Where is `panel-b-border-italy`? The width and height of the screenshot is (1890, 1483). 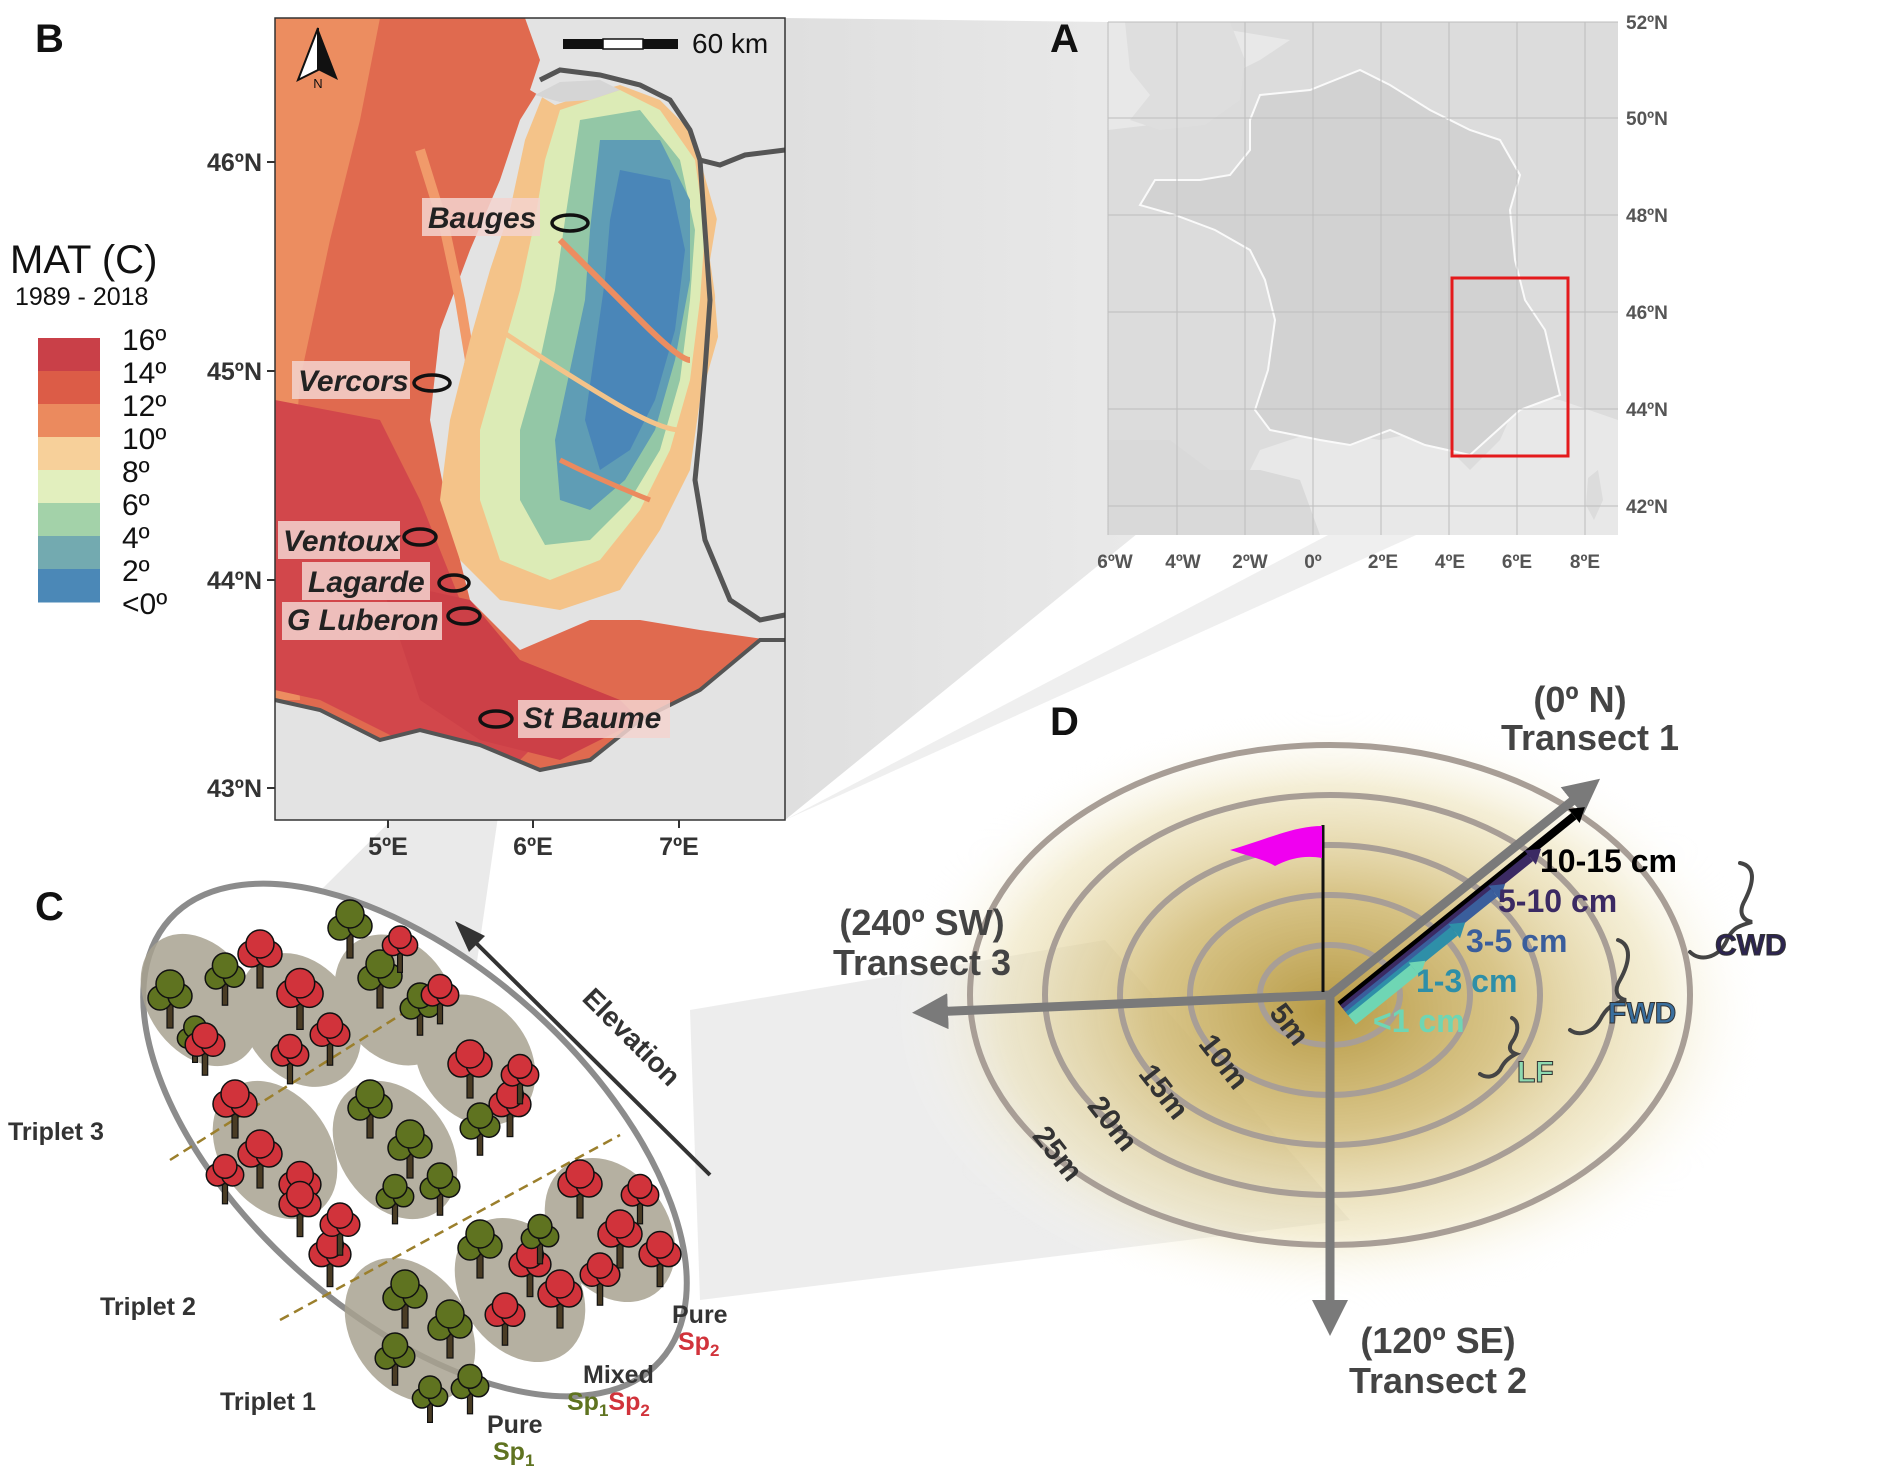
panel-b-border-italy is located at coordinates (739, 391).